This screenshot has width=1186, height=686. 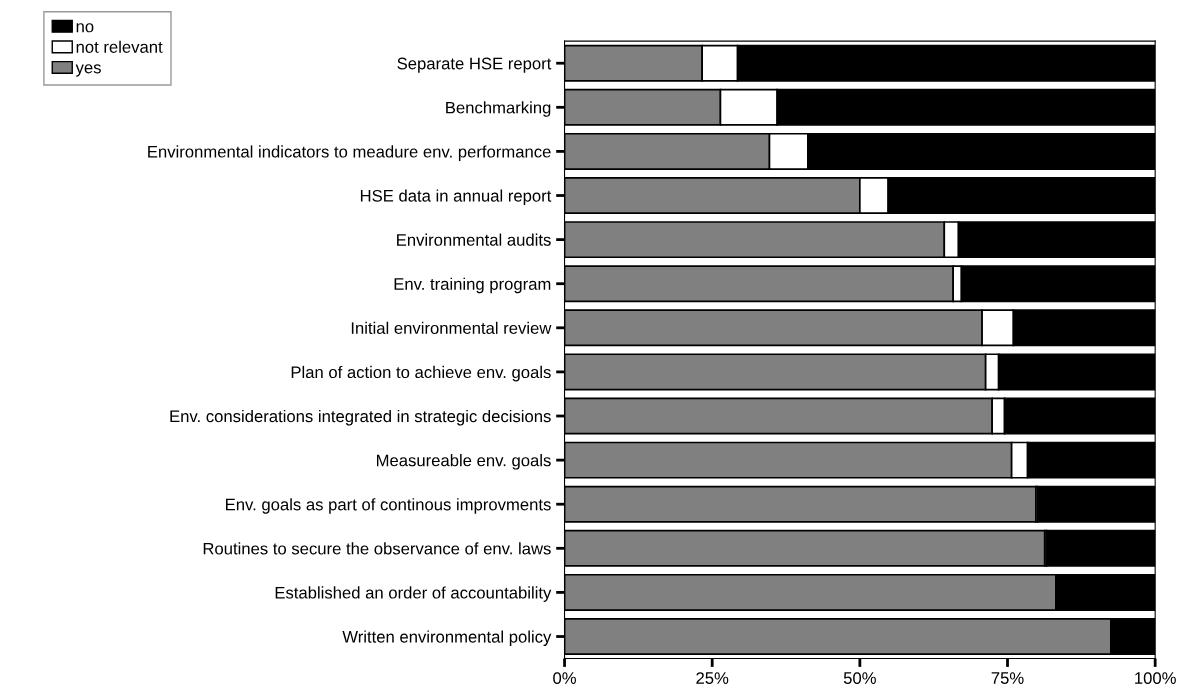 What do you see at coordinates (119, 46) in the screenshot?
I see `legend-label: not relevant` at bounding box center [119, 46].